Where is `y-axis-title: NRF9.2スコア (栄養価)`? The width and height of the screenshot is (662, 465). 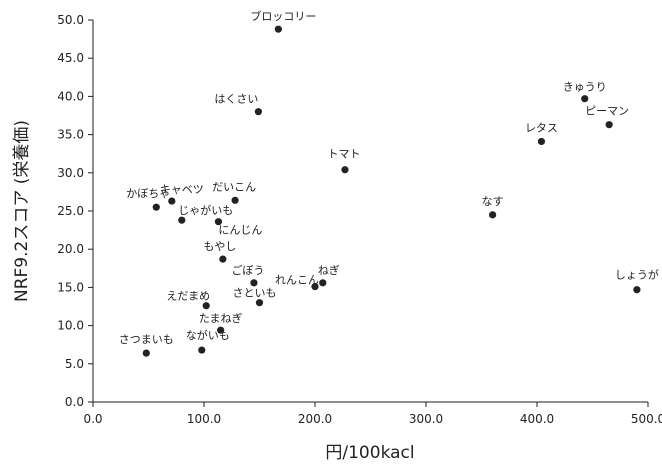 y-axis-title: NRF9.2スコア (栄養価) is located at coordinates (22, 211).